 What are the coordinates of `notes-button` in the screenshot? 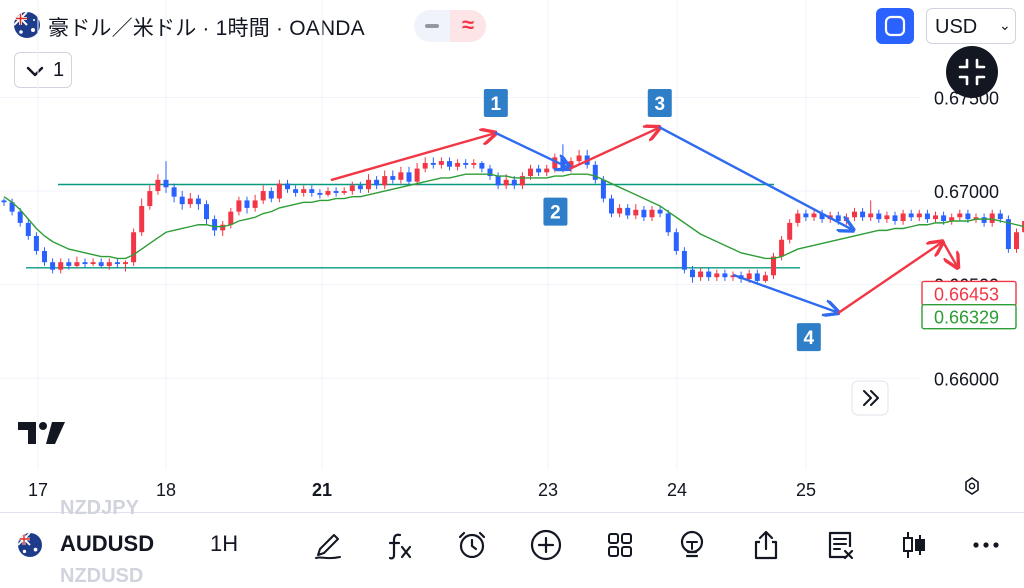 It's located at (840, 545).